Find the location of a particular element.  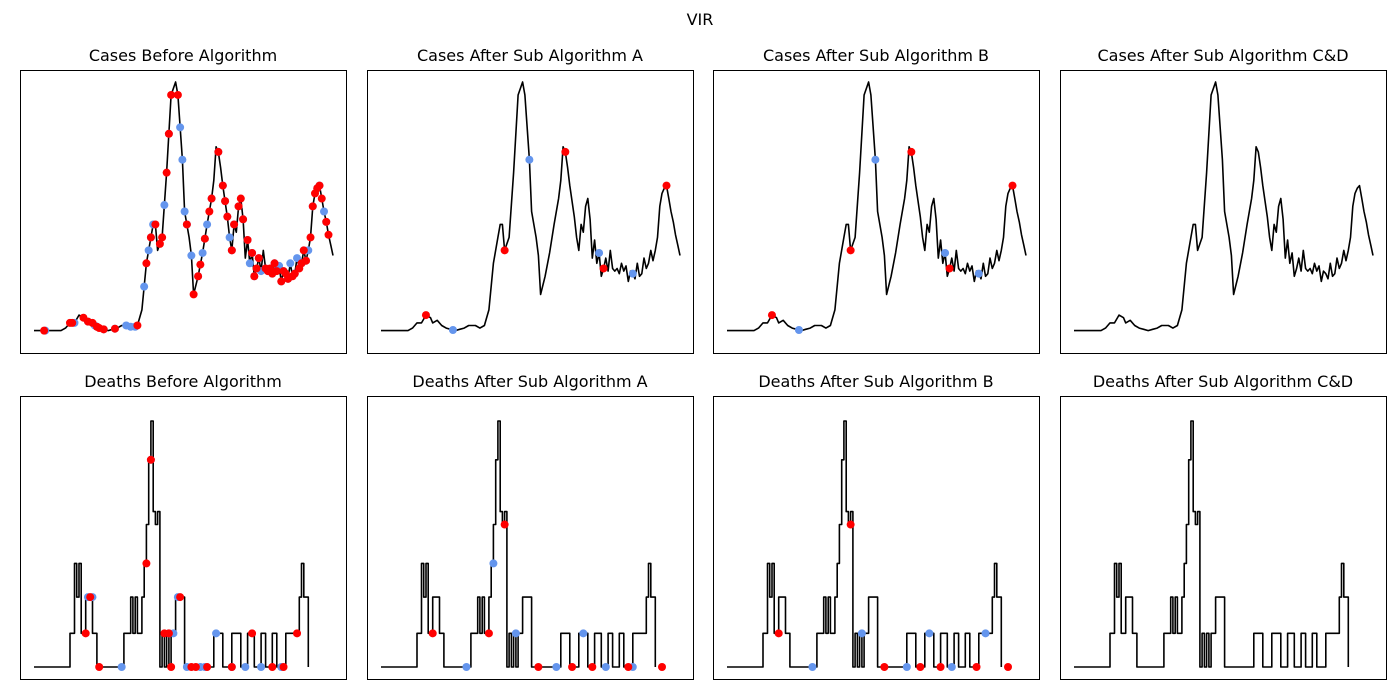

subplot-cases-after-cd is located at coordinates (1223, 212).